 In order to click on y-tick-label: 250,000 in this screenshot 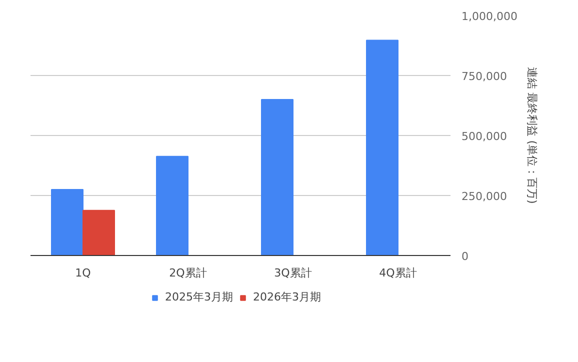, I will do `click(484, 196)`.